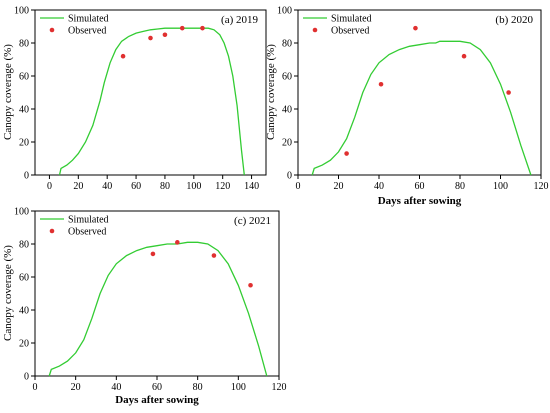 This screenshot has height=413, width=550. I want to click on panel-title: (c) 2021, so click(252, 221).